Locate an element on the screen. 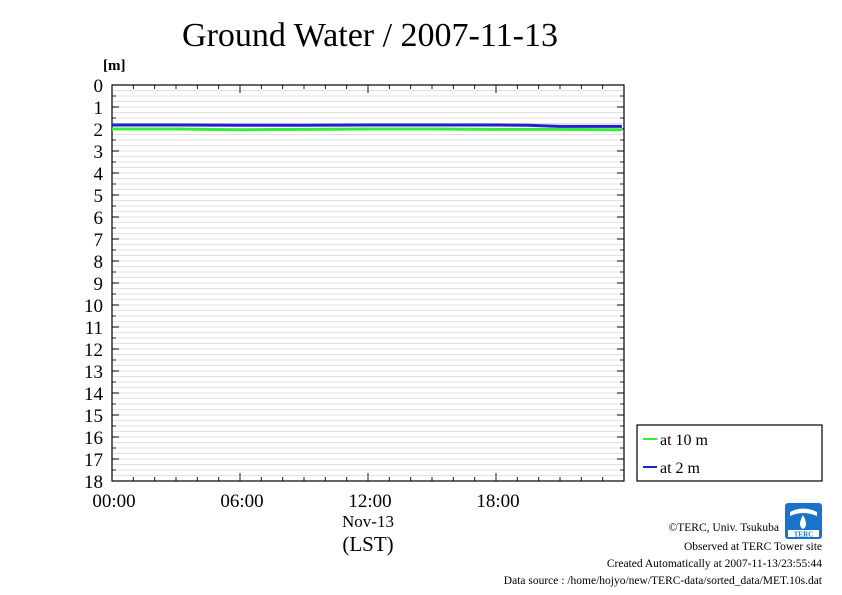 Image resolution: width=842 pixels, height=595 pixels. x-tick-label: 00:00 is located at coordinates (113, 501).